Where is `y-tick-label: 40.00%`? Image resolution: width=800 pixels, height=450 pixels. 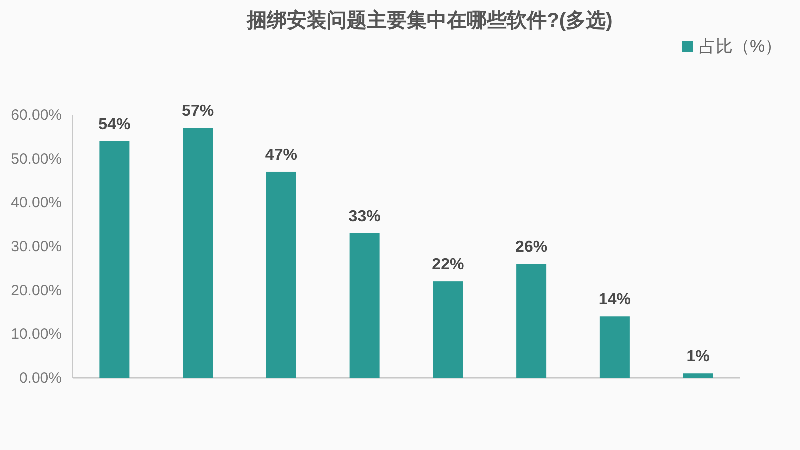 y-tick-label: 40.00% is located at coordinates (36, 203).